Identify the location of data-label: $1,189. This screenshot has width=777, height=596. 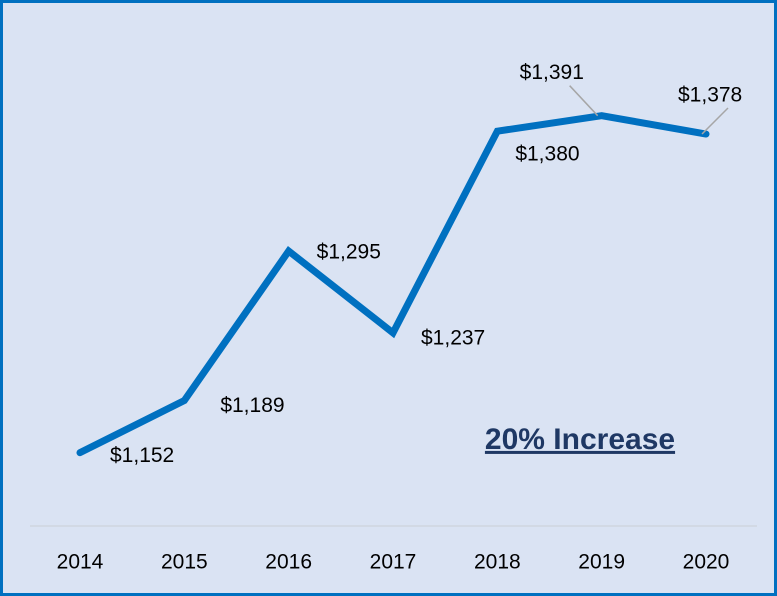
(252, 405).